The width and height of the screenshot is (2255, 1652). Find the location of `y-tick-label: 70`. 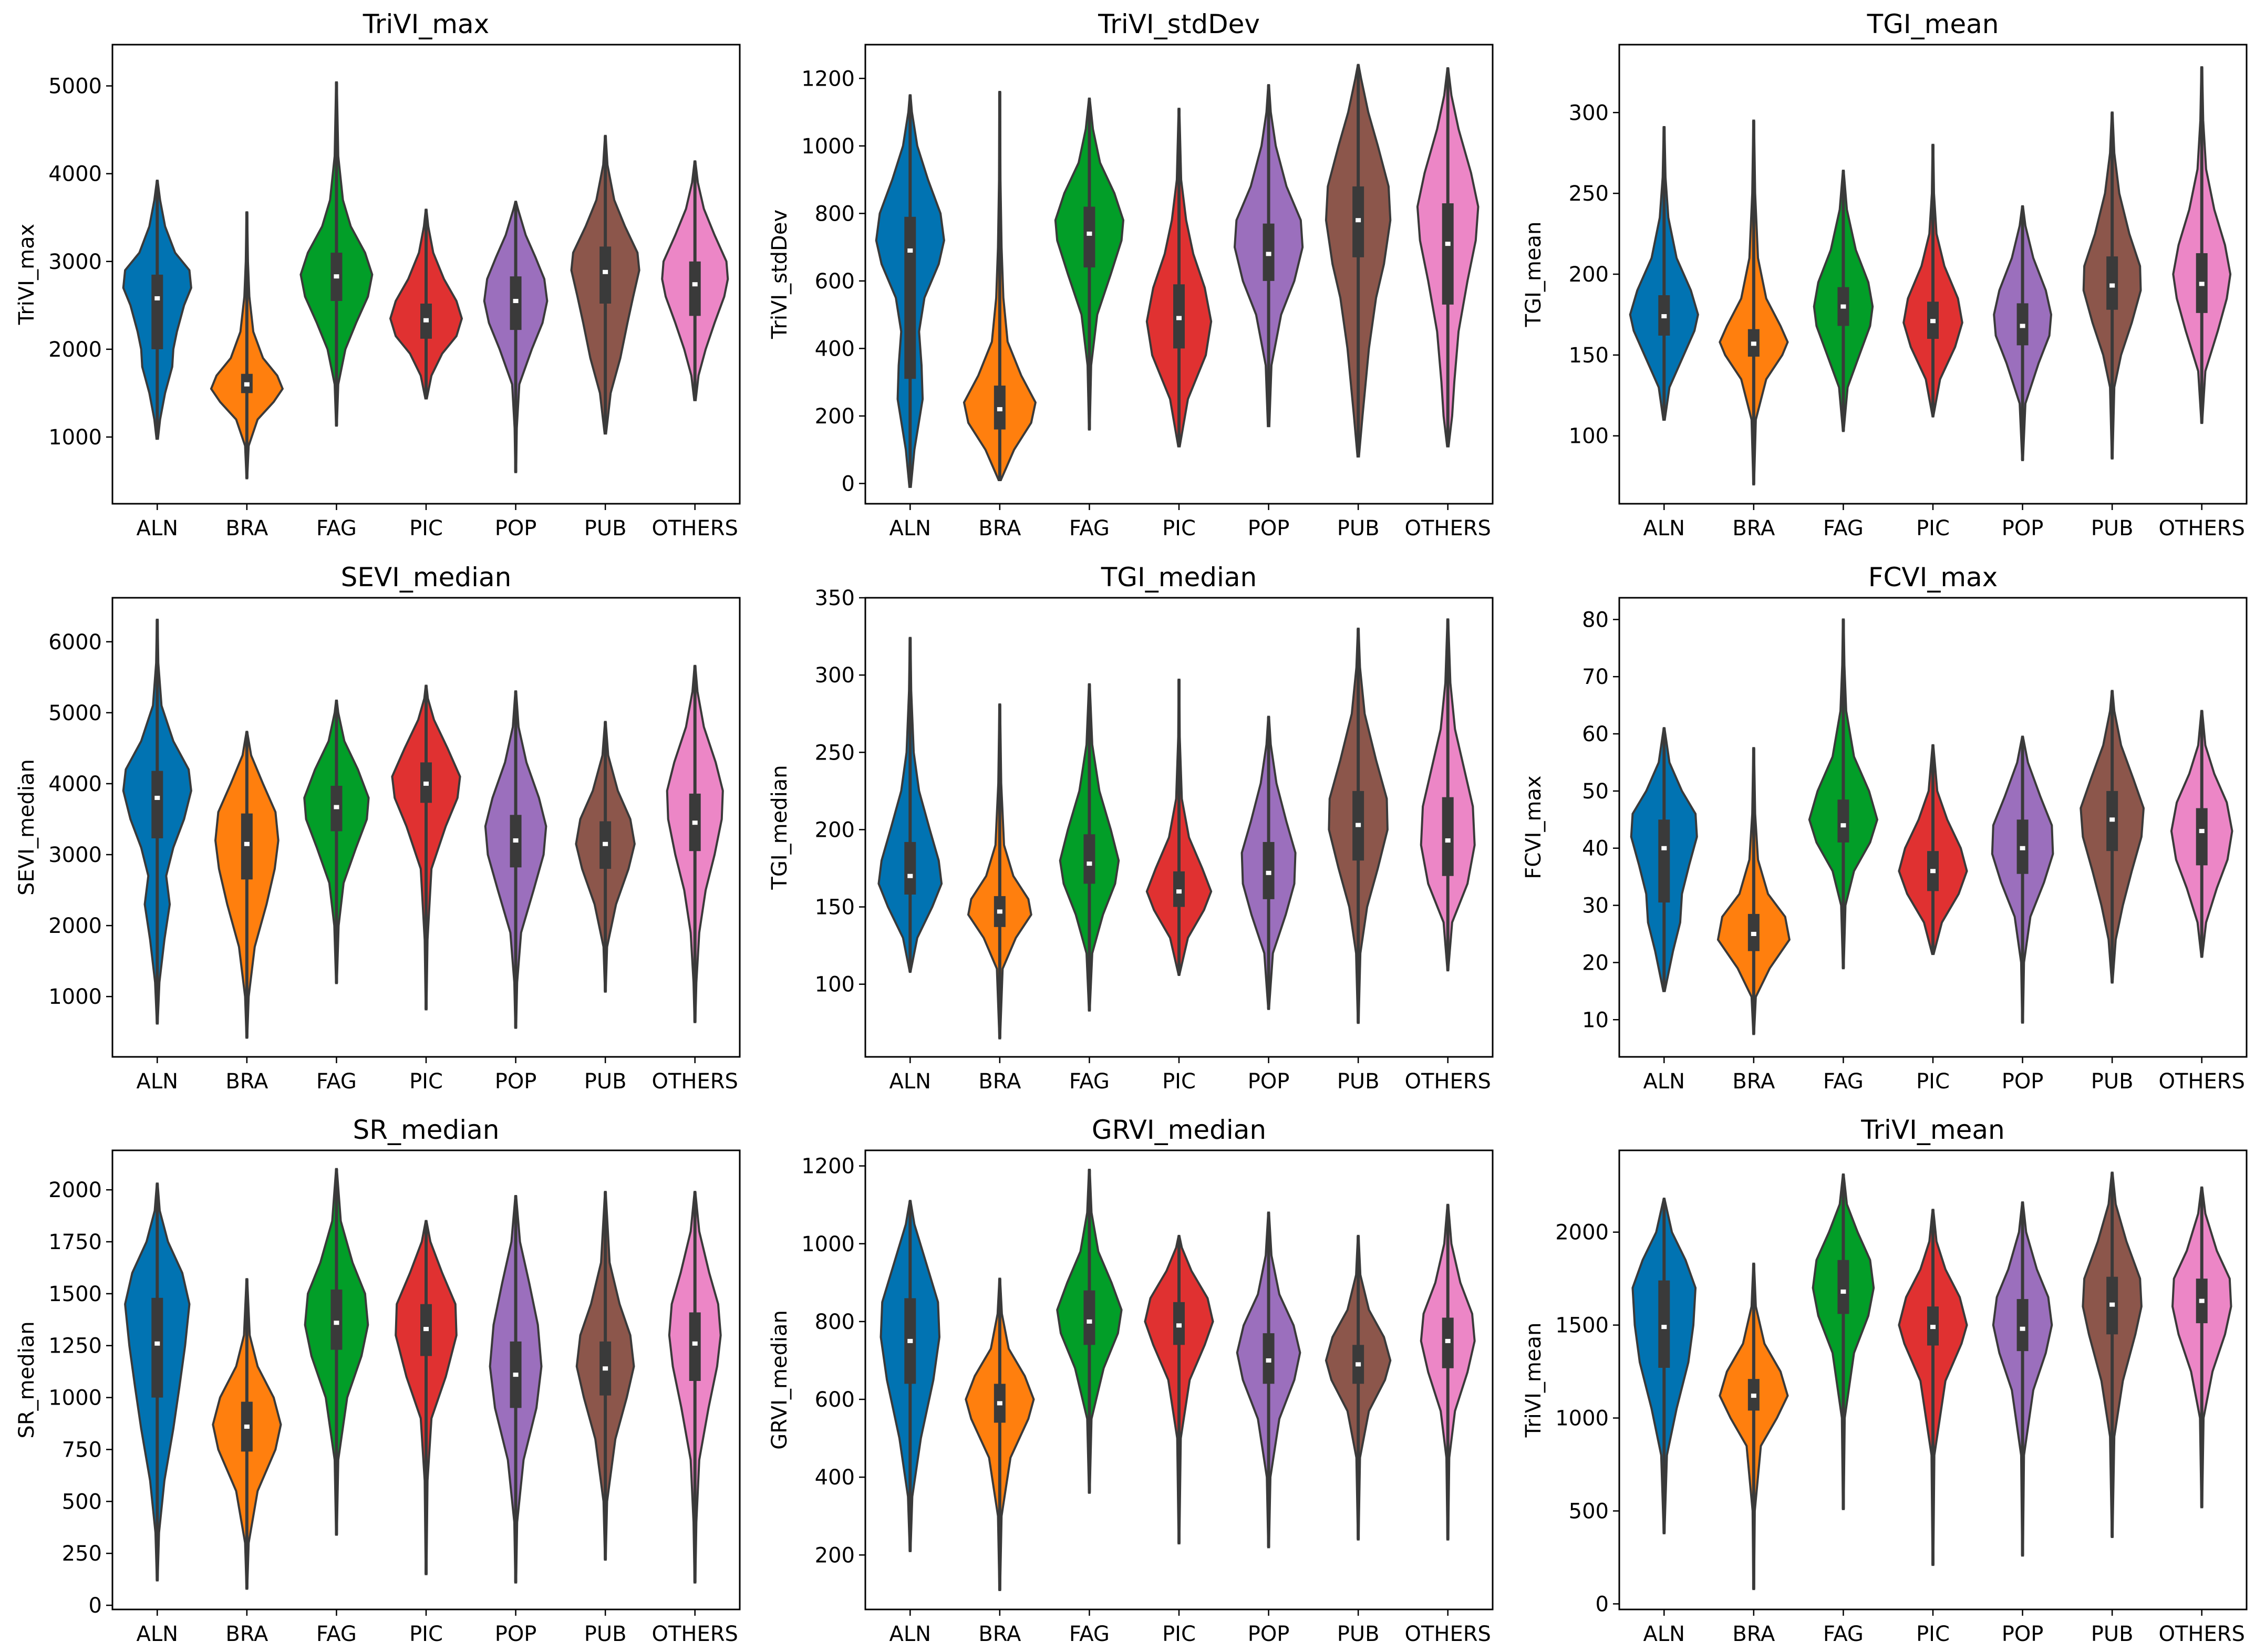

y-tick-label: 70 is located at coordinates (1595, 677).